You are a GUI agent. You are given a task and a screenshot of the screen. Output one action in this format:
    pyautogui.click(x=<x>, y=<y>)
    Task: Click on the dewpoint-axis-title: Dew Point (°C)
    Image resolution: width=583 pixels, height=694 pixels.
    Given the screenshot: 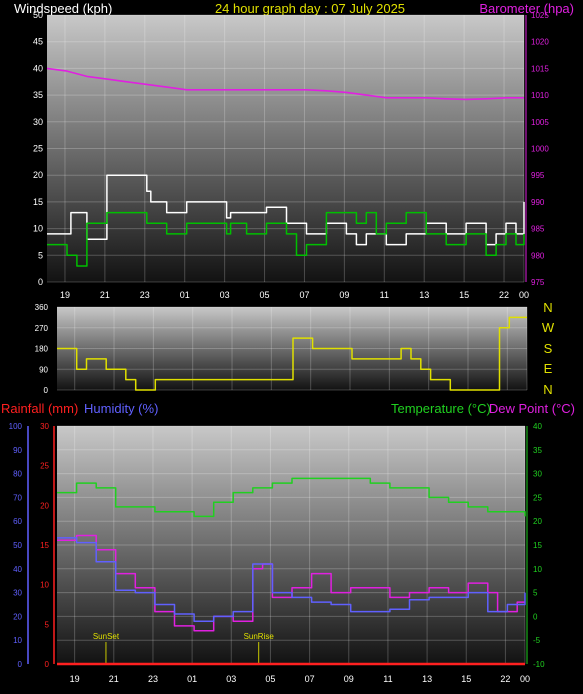 What is the action you would take?
    pyautogui.click(x=532, y=408)
    